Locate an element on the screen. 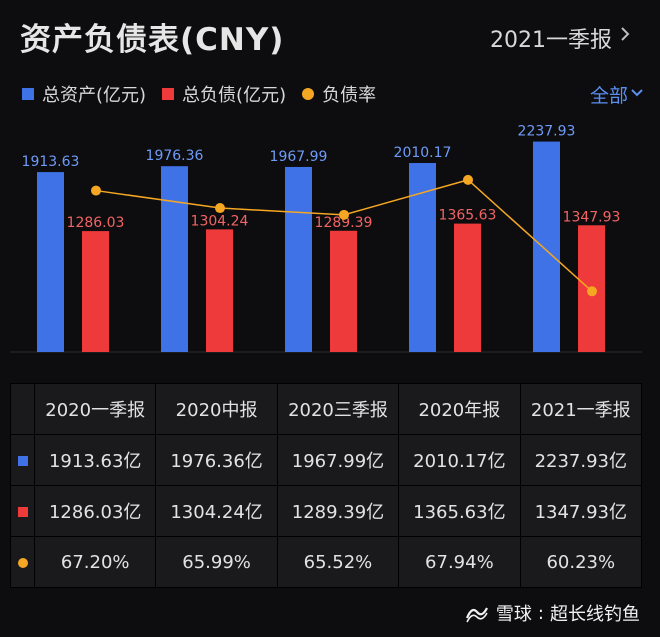 This screenshot has height=637, width=660. chevron-down-icon is located at coordinates (637, 93).